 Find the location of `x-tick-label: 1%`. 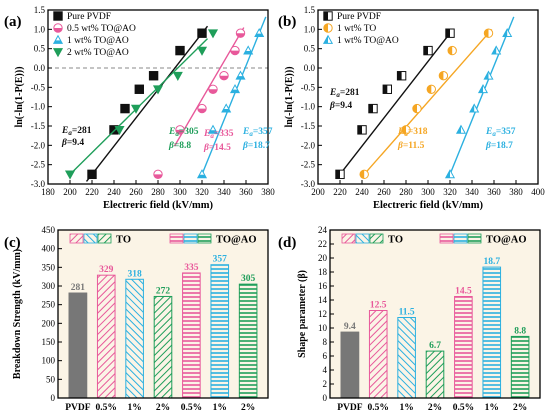

x-tick-label: 1% is located at coordinates (220, 408).